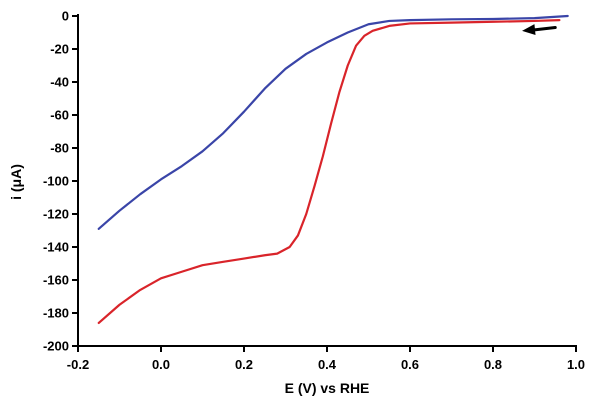 Image resolution: width=590 pixels, height=398 pixels. Describe the element at coordinates (56, 214) in the screenshot. I see `y-tick-label: -120` at that location.